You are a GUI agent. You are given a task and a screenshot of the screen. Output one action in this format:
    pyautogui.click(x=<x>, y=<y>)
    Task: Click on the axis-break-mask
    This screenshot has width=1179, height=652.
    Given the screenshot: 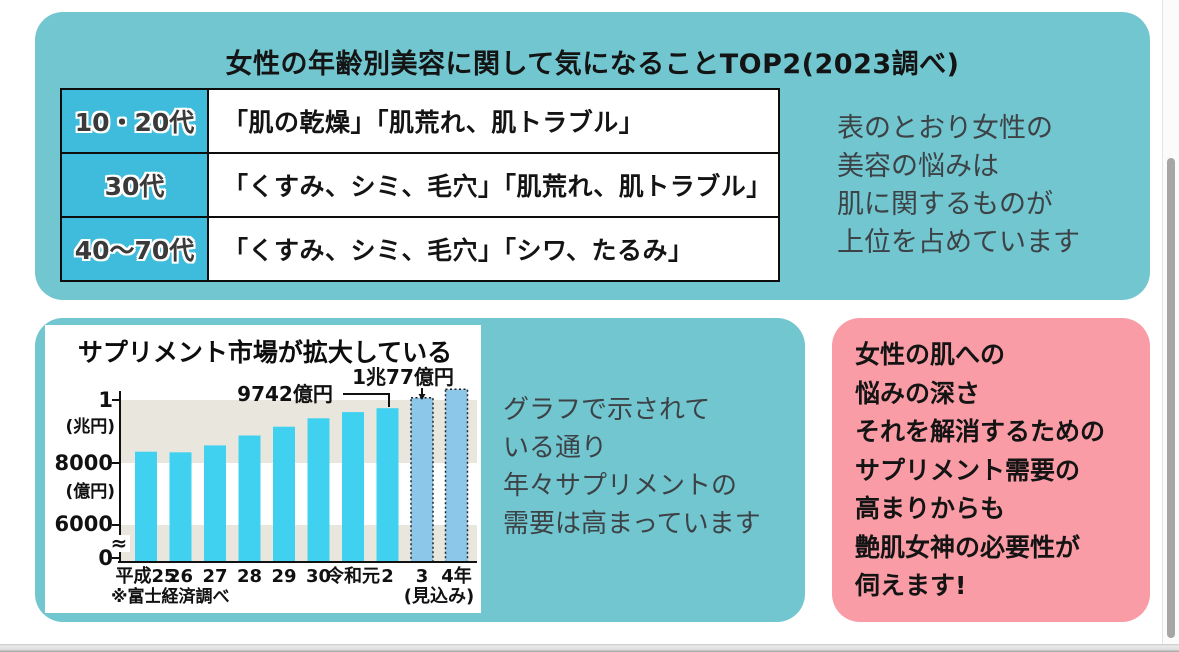 What is the action you would take?
    pyautogui.click(x=119, y=543)
    